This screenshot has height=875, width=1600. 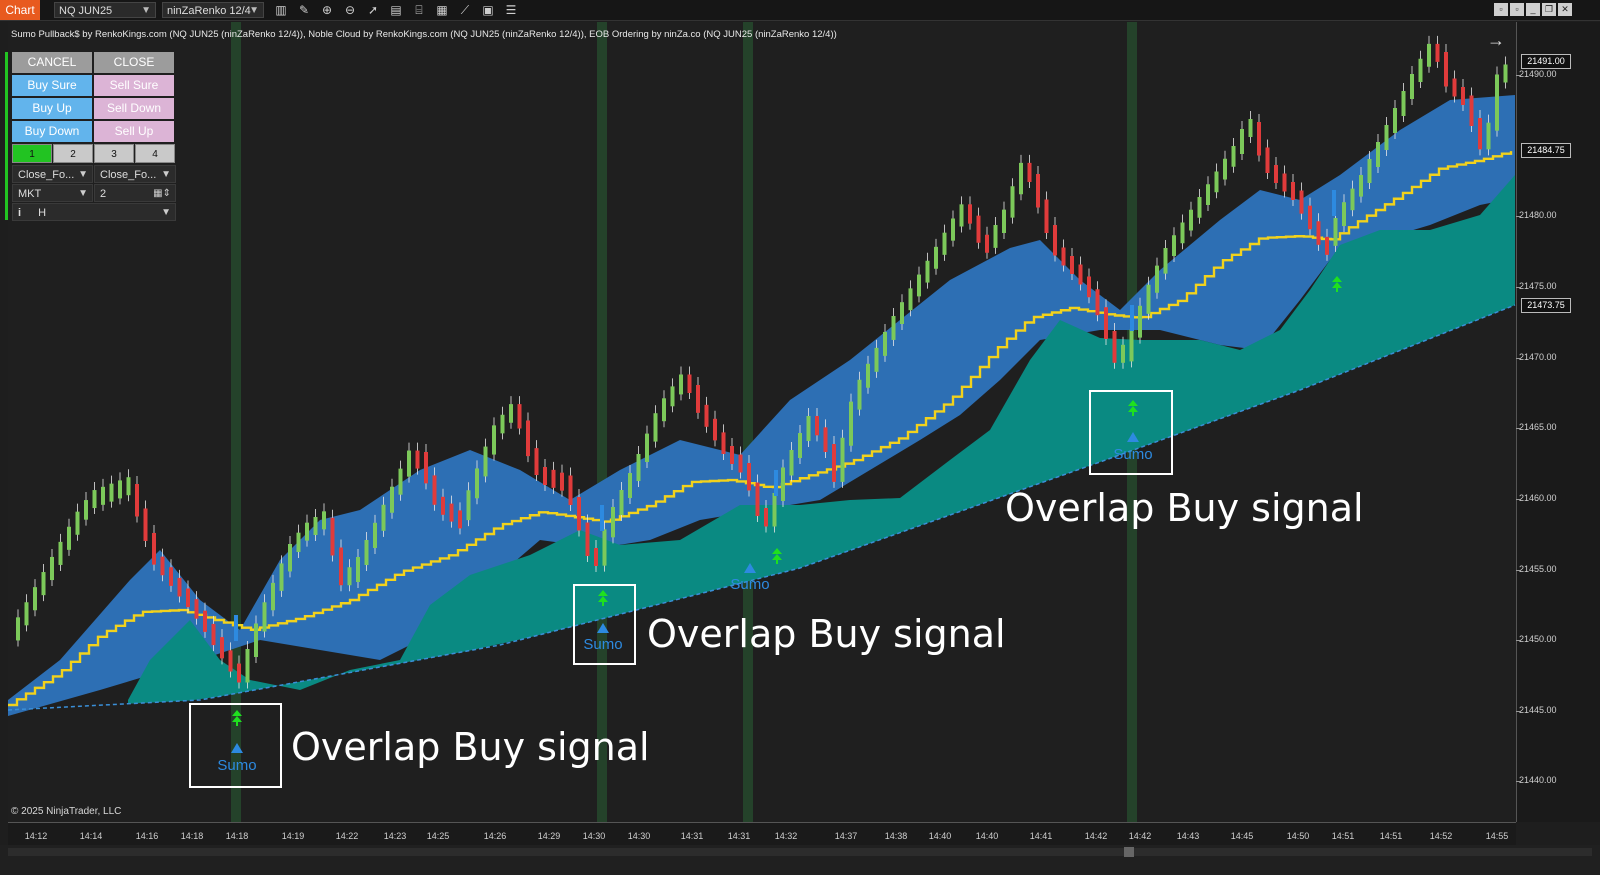 I want to click on bar-type-selector: ninZaRenko 12/4 ▼, so click(x=213, y=10).